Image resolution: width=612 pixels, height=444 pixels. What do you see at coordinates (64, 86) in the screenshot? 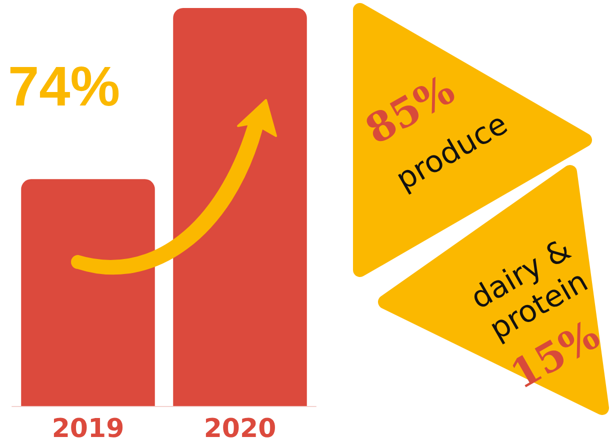
I see `annotation: 74%` at bounding box center [64, 86].